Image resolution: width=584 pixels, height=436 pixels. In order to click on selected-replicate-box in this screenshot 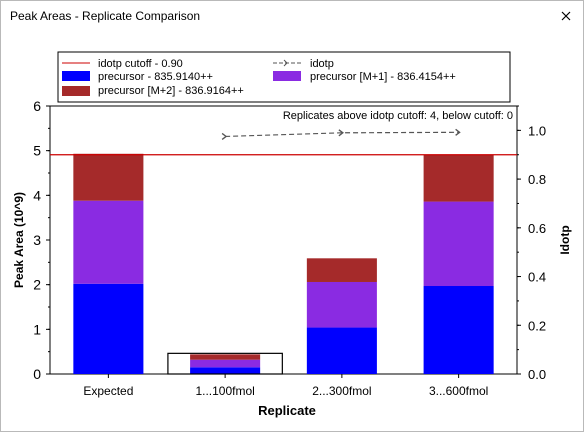, I will do `click(225, 363)`.